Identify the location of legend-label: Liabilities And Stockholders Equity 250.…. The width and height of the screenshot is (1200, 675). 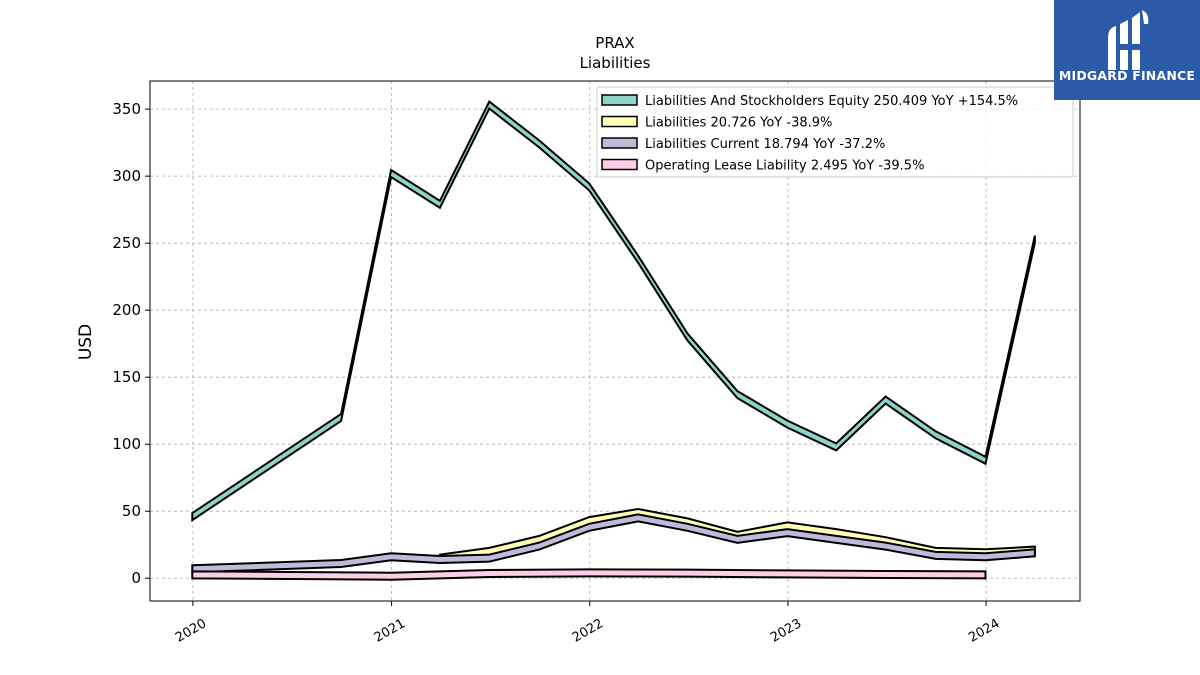
(831, 101).